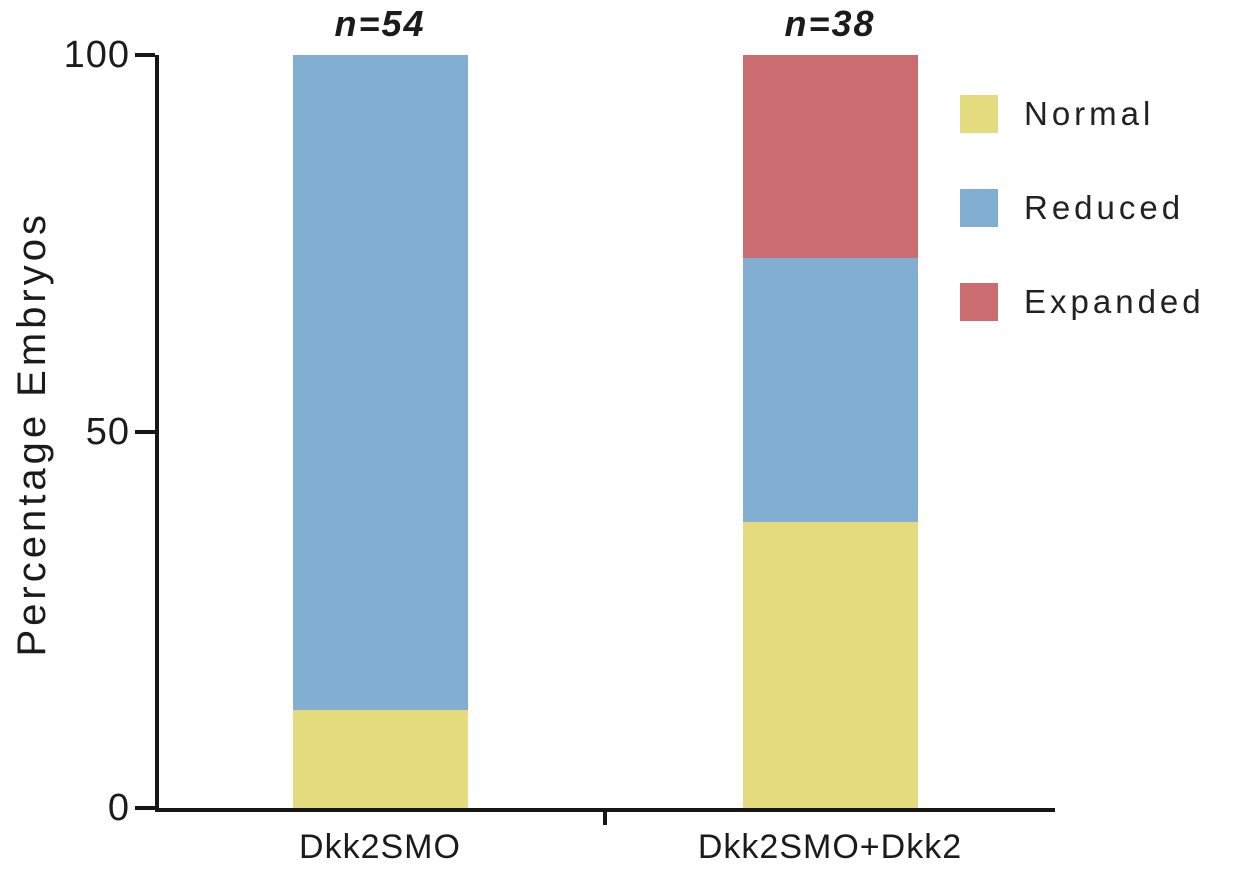 This screenshot has height=884, width=1241. Describe the element at coordinates (380, 23) in the screenshot. I see `n-label: n=54` at that location.